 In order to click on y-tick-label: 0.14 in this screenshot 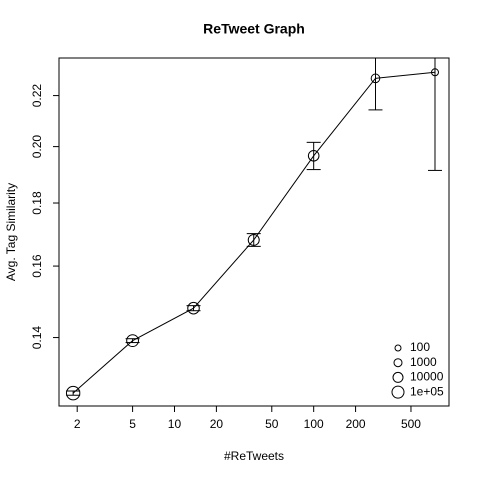, I will do `click(37, 338)`.